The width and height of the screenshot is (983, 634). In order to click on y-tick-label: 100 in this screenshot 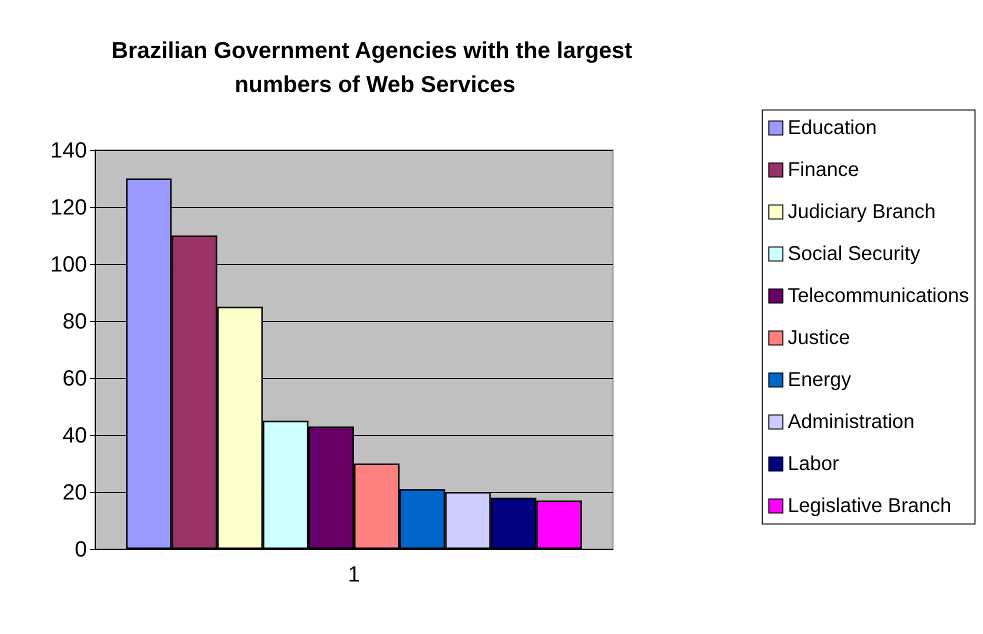, I will do `click(68, 264)`.